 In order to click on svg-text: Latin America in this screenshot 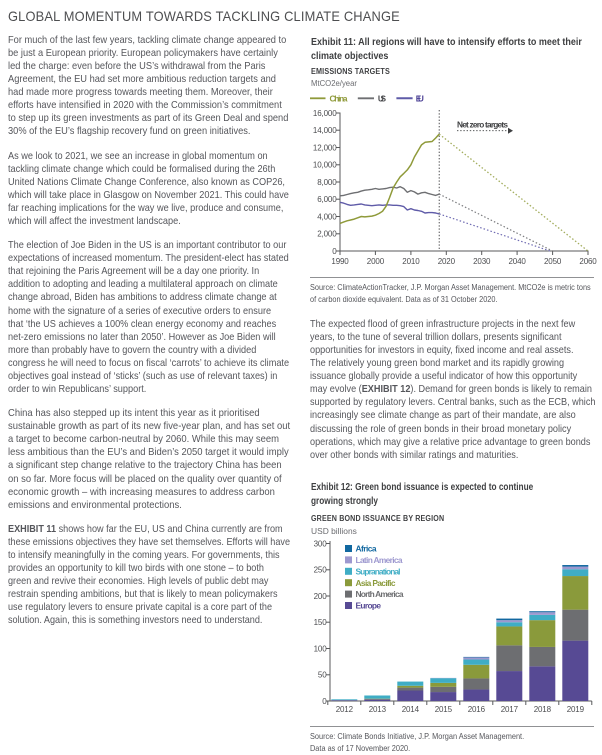, I will do `click(379, 560)`.